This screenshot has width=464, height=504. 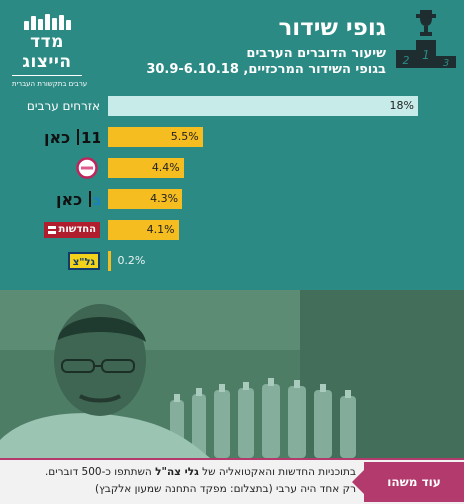 I want to click on podium-place-1: 1, so click(x=426, y=55).